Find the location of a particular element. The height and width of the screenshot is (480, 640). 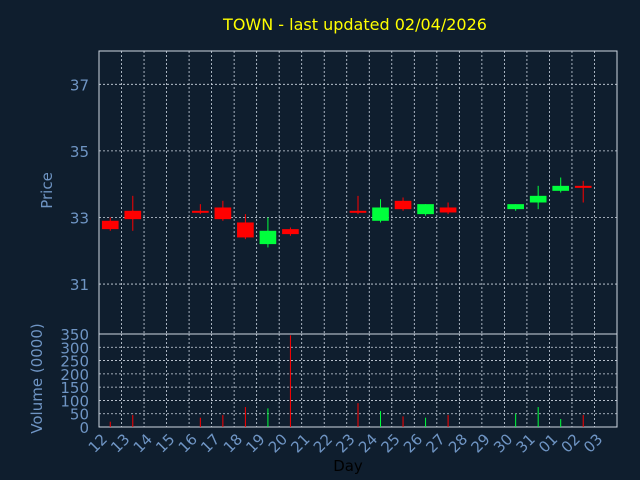

candles is located at coordinates (346, 212).